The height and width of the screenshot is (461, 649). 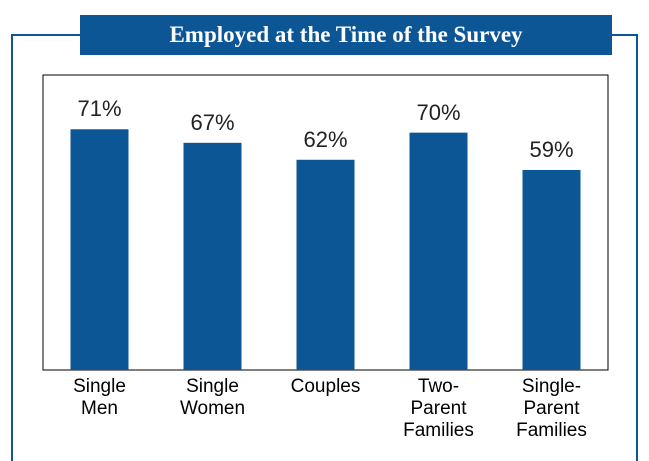 What do you see at coordinates (551, 149) in the screenshot?
I see `value-label: 59%` at bounding box center [551, 149].